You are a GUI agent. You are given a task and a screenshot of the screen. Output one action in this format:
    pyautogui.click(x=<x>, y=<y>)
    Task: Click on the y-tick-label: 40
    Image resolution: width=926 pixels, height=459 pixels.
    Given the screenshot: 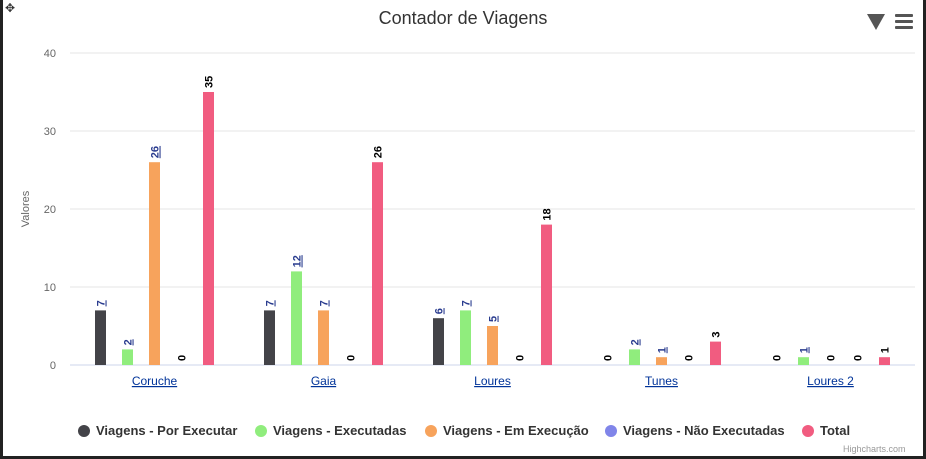 What is the action you would take?
    pyautogui.click(x=50, y=54)
    